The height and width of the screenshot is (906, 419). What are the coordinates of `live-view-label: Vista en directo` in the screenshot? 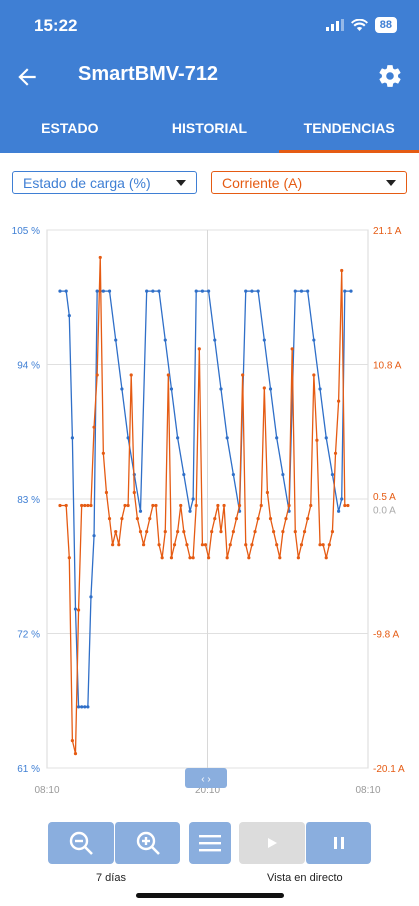 It's located at (305, 878).